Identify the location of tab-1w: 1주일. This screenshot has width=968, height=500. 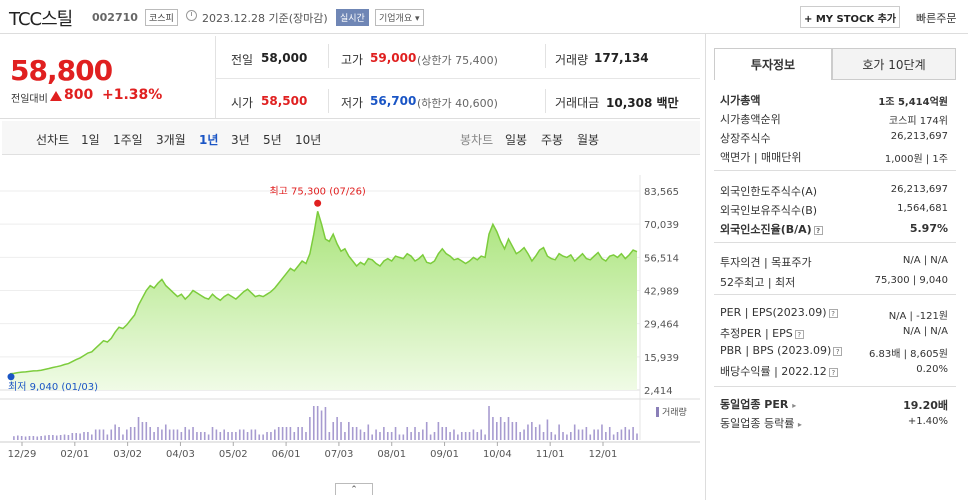
(128, 140).